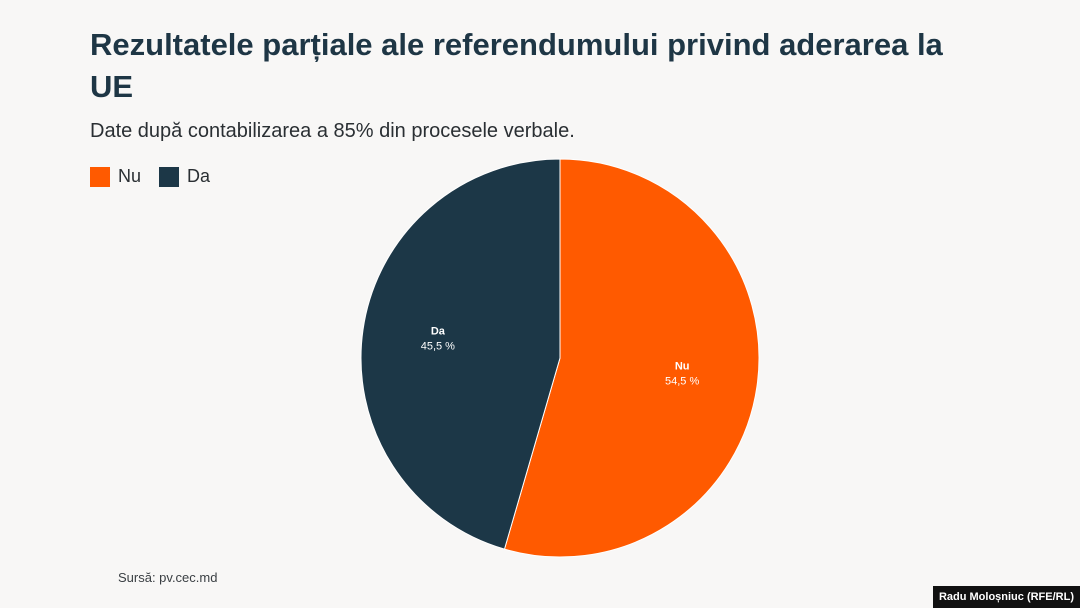 The height and width of the screenshot is (608, 1080). I want to click on legend-swatch-nu, so click(100, 176).